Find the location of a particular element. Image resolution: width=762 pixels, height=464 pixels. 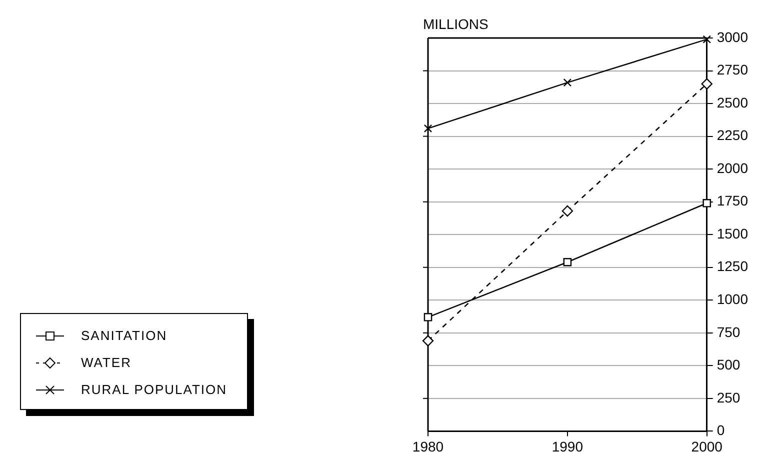

y-tick-label: 500 is located at coordinates (728, 364).